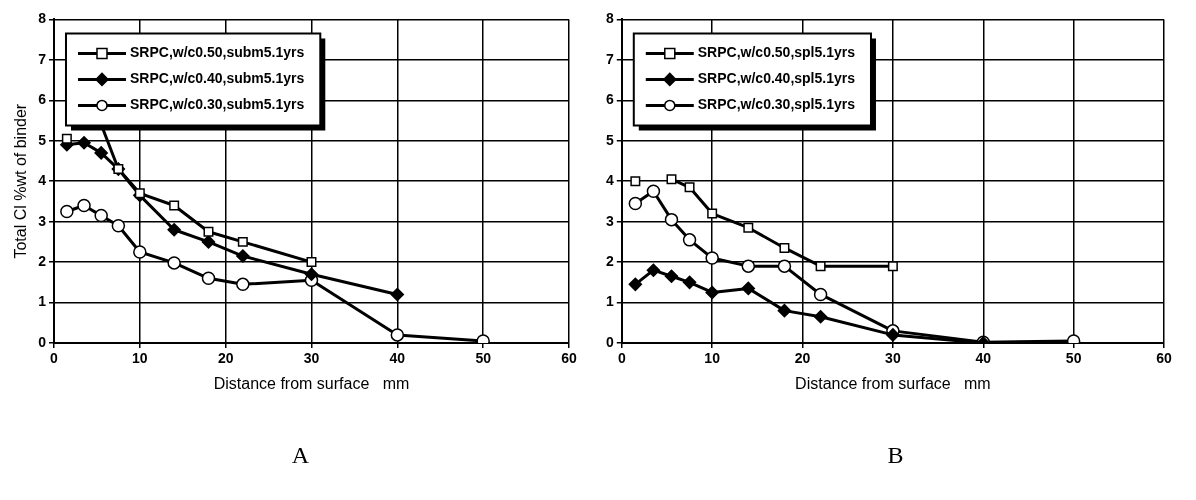 The width and height of the screenshot is (1196, 500). What do you see at coordinates (895, 455) in the screenshot?
I see `text: B` at bounding box center [895, 455].